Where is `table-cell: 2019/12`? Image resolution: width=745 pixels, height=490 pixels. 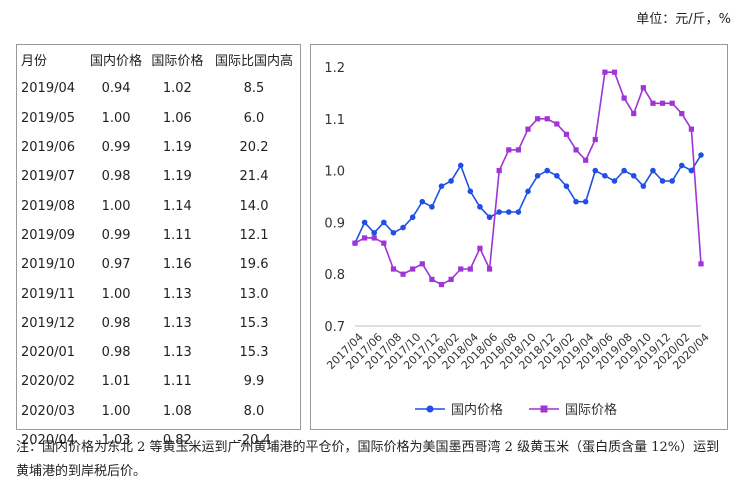 table-cell: 2019/12 is located at coordinates (48, 323).